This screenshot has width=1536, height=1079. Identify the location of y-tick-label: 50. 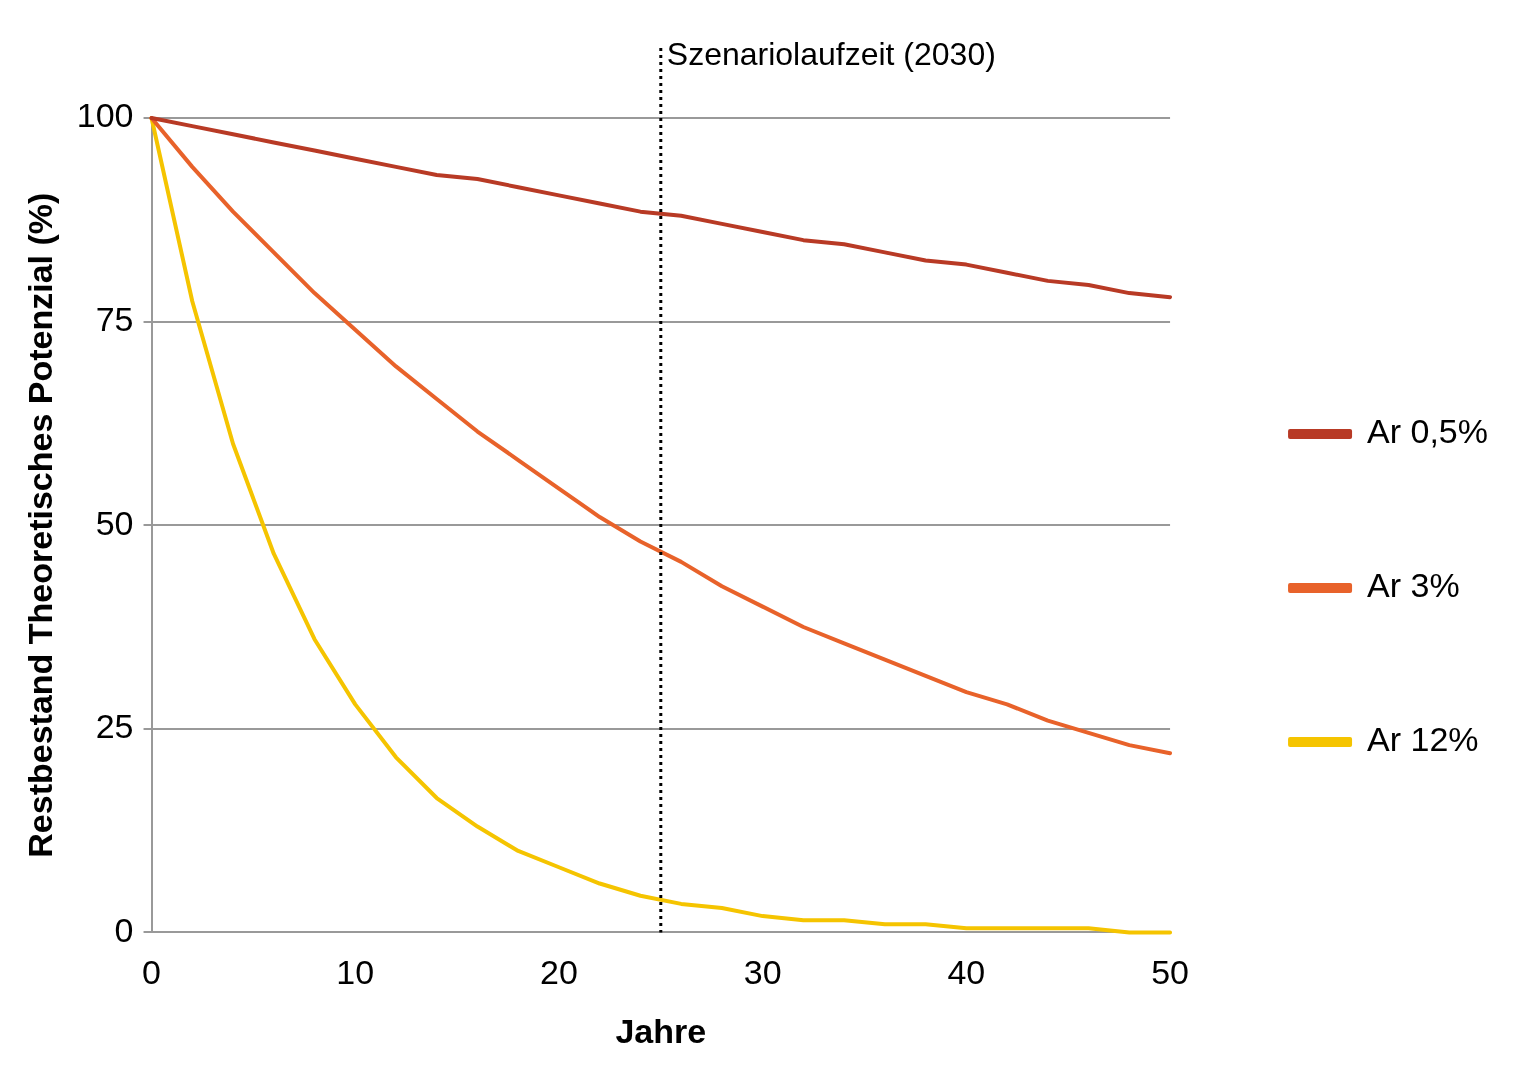
(114, 522).